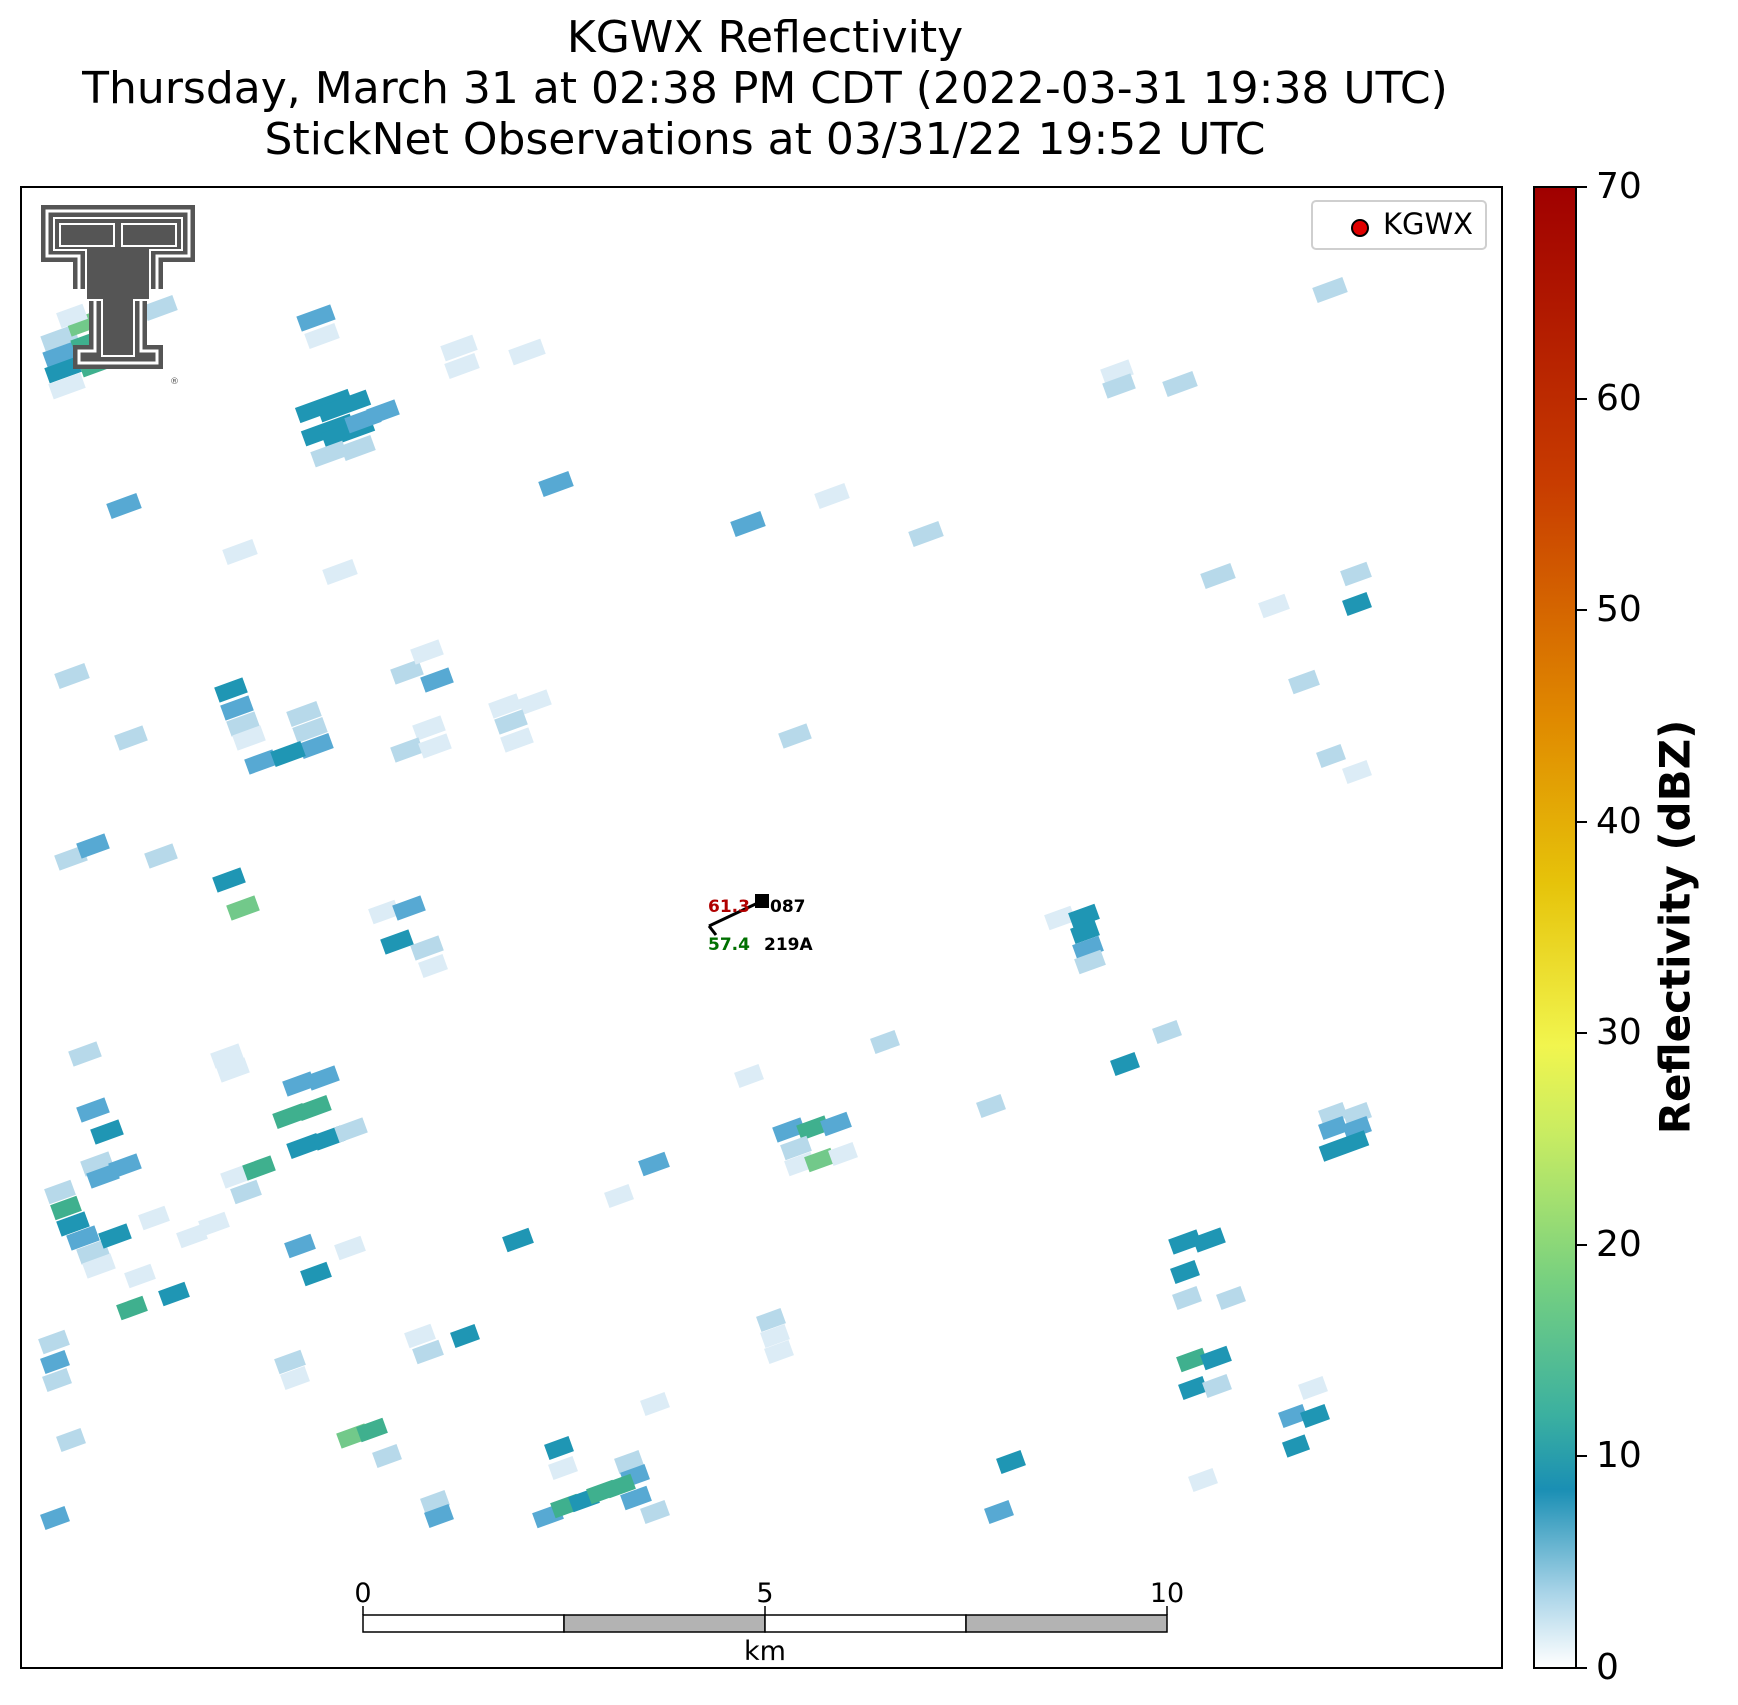  What do you see at coordinates (729, 945) in the screenshot?
I see `station-dewpoint: 57.4` at bounding box center [729, 945].